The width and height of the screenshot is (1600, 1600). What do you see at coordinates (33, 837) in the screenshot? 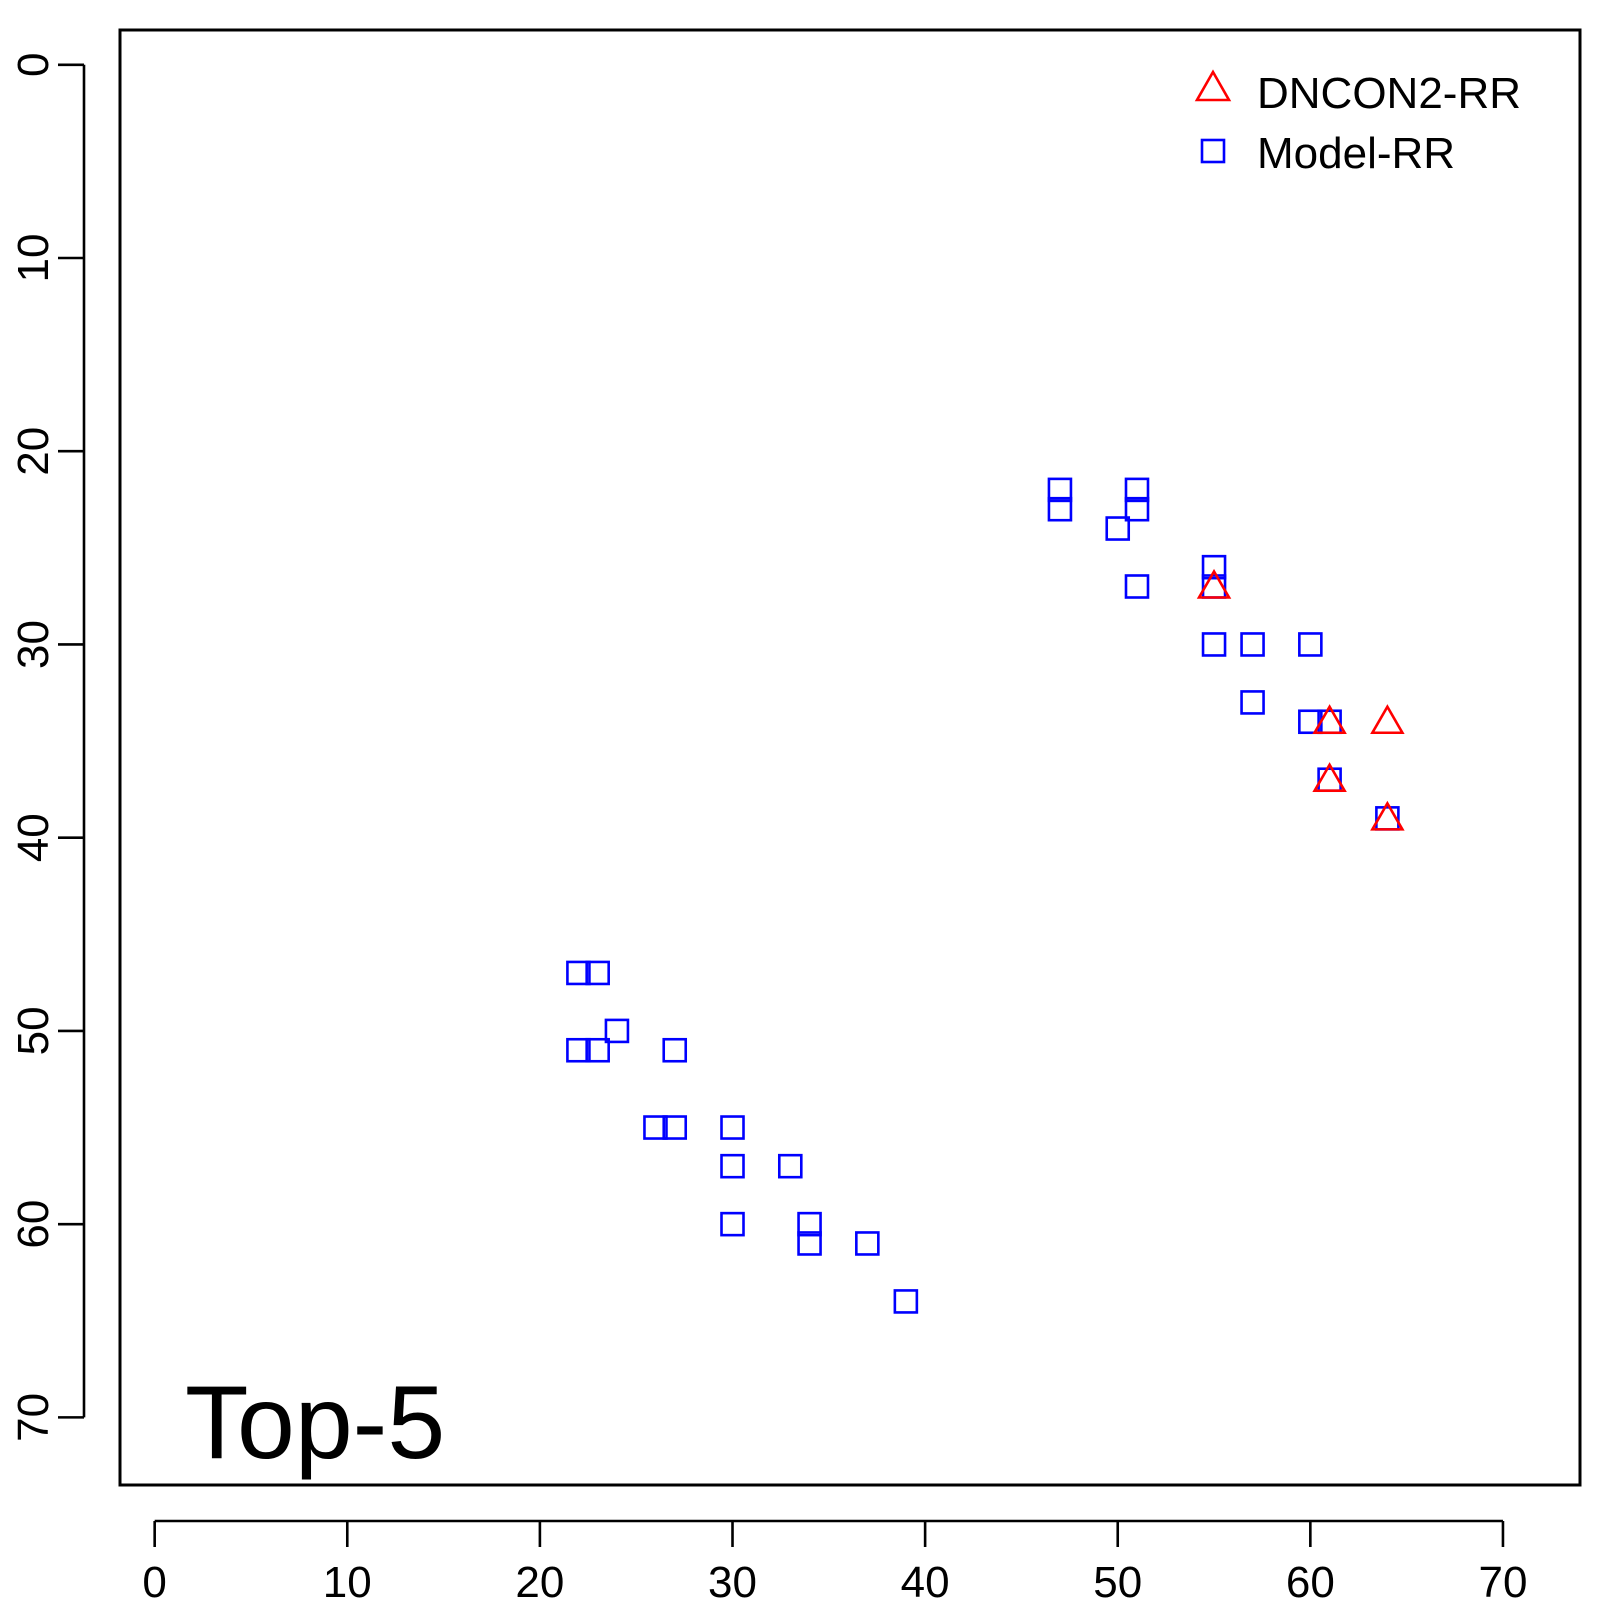
I see `y-tick-label: 40` at bounding box center [33, 837].